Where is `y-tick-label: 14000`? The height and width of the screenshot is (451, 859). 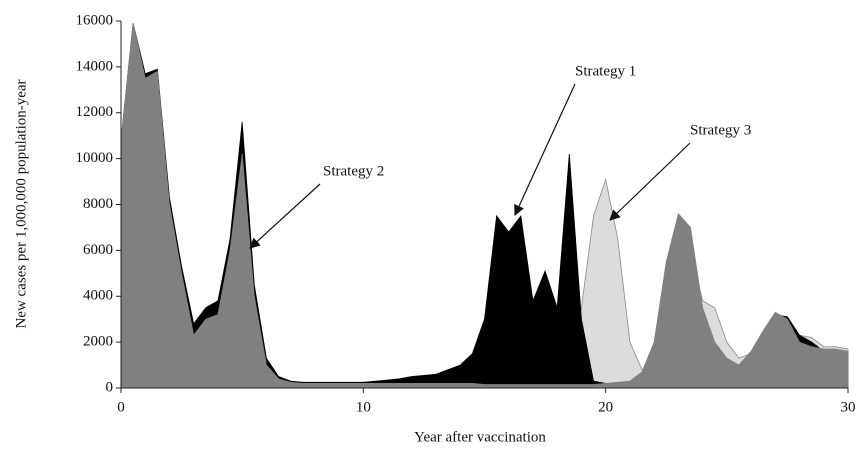
y-tick-label: 14000 is located at coordinates (95, 66).